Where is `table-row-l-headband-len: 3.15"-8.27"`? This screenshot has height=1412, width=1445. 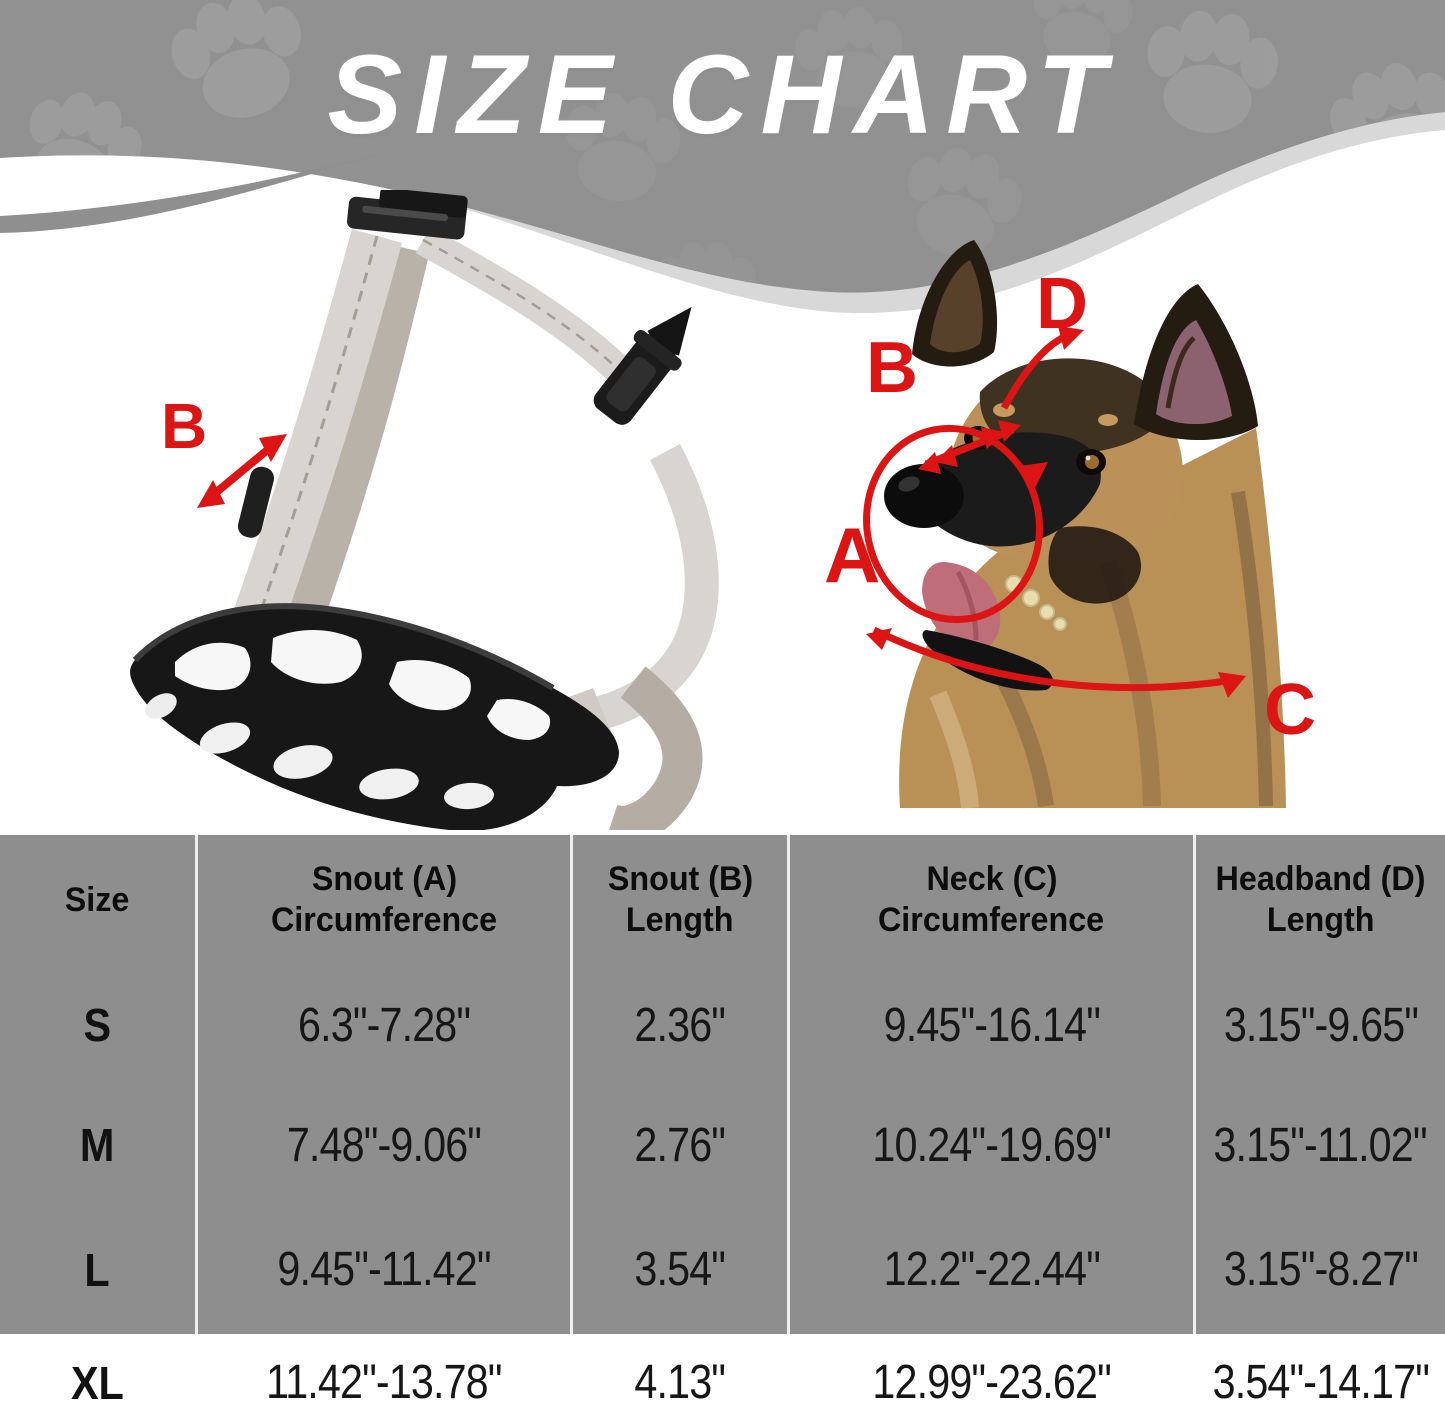 table-row-l-headband-len: 3.15"-8.27" is located at coordinates (1320, 1269).